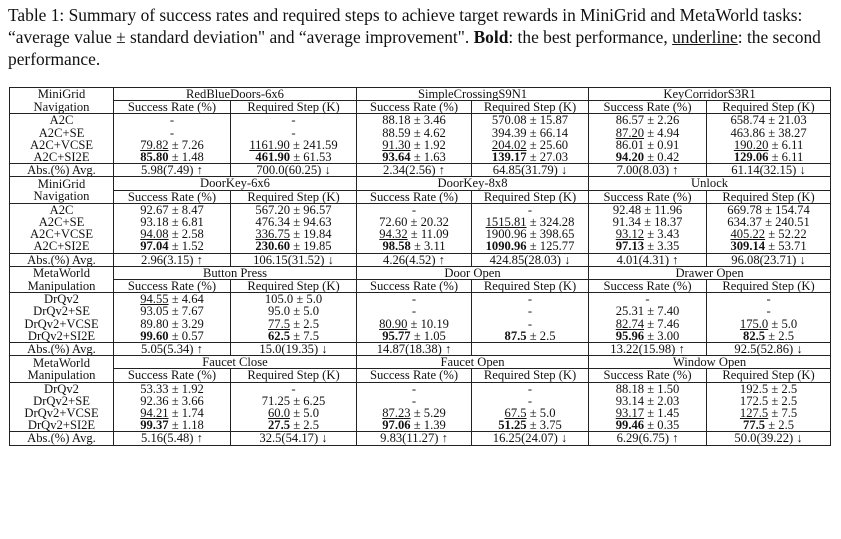 Image resolution: width=841 pixels, height=539 pixels. I want to click on table-cell: 567.20 ± 96.57, so click(293, 210).